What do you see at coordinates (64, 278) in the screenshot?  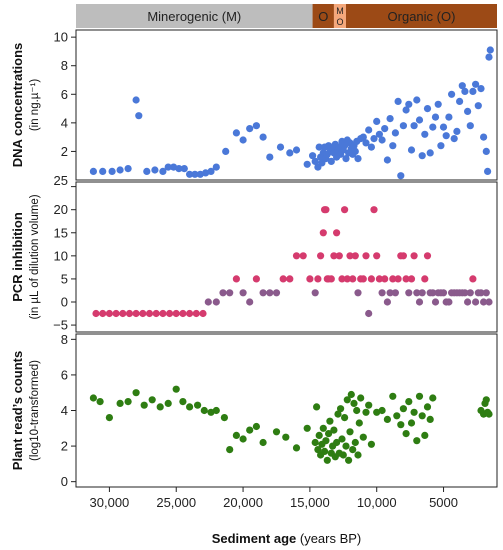 I see `y-tick-label: 5` at bounding box center [64, 278].